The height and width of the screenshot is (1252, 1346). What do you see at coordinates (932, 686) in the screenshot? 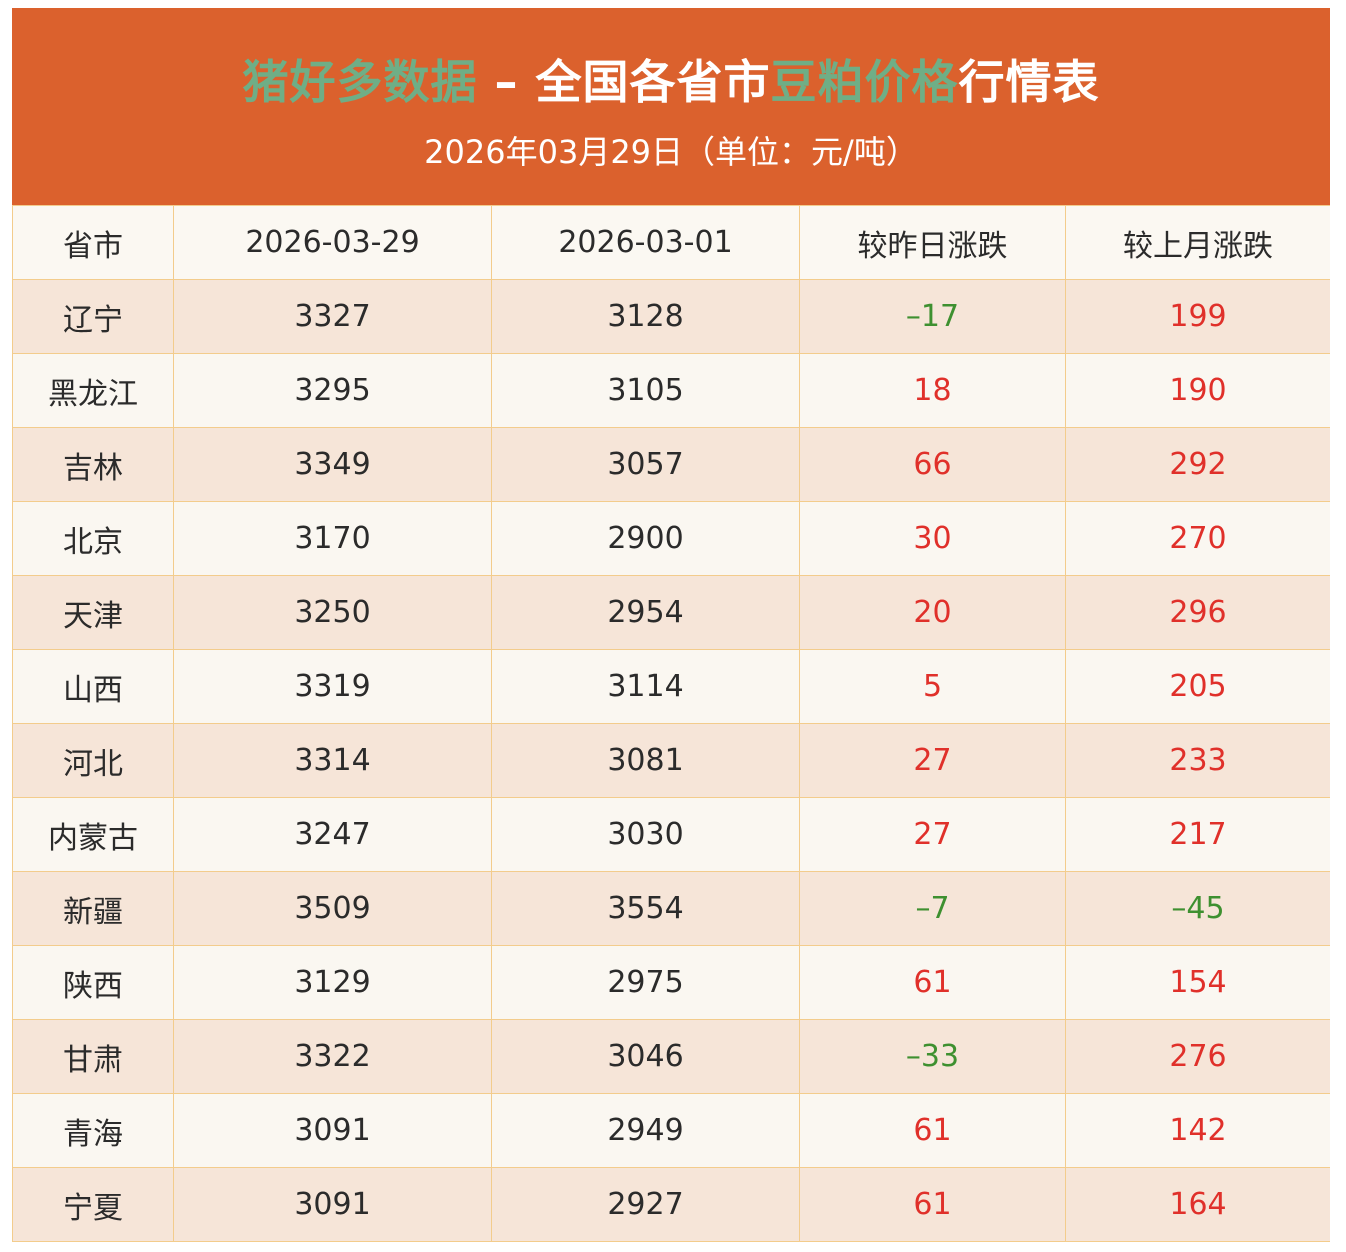
I see `cell-day-change: 5` at bounding box center [932, 686].